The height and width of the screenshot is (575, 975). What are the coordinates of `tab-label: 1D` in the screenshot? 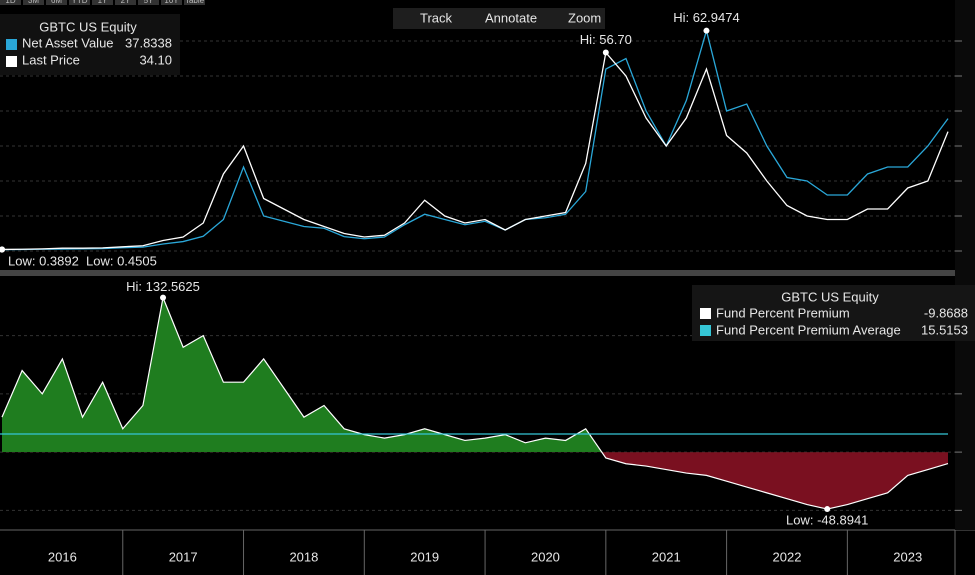 It's located at (10, 2).